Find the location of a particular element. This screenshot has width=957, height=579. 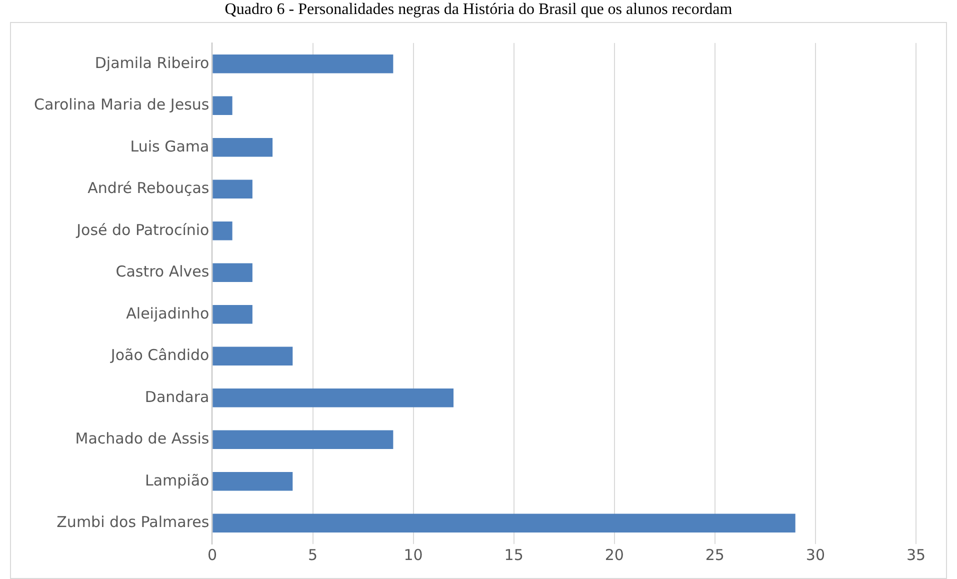

x-tick-label: 5 is located at coordinates (313, 555).